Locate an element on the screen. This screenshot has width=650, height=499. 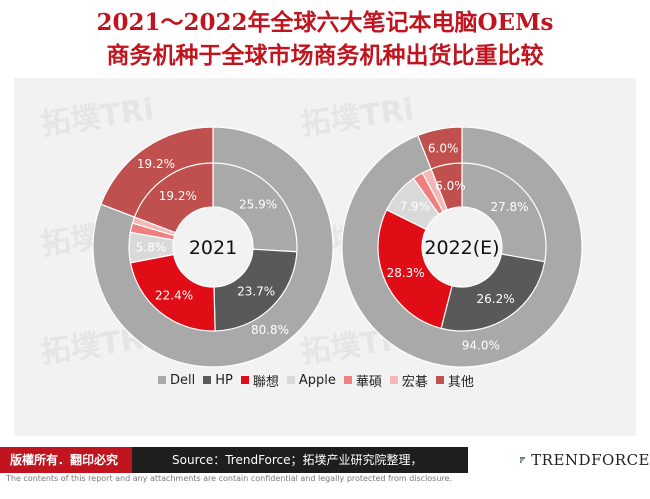
inner-label-others: 19.2% is located at coordinates (178, 196).